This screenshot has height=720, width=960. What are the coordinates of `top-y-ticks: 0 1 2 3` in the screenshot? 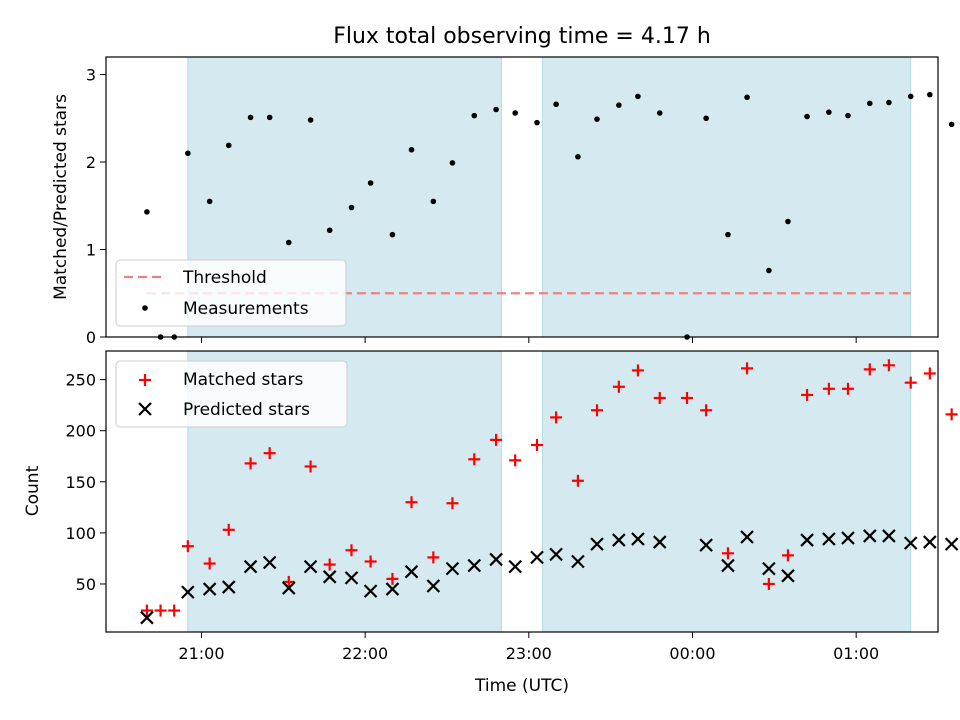 It's located at (96, 206).